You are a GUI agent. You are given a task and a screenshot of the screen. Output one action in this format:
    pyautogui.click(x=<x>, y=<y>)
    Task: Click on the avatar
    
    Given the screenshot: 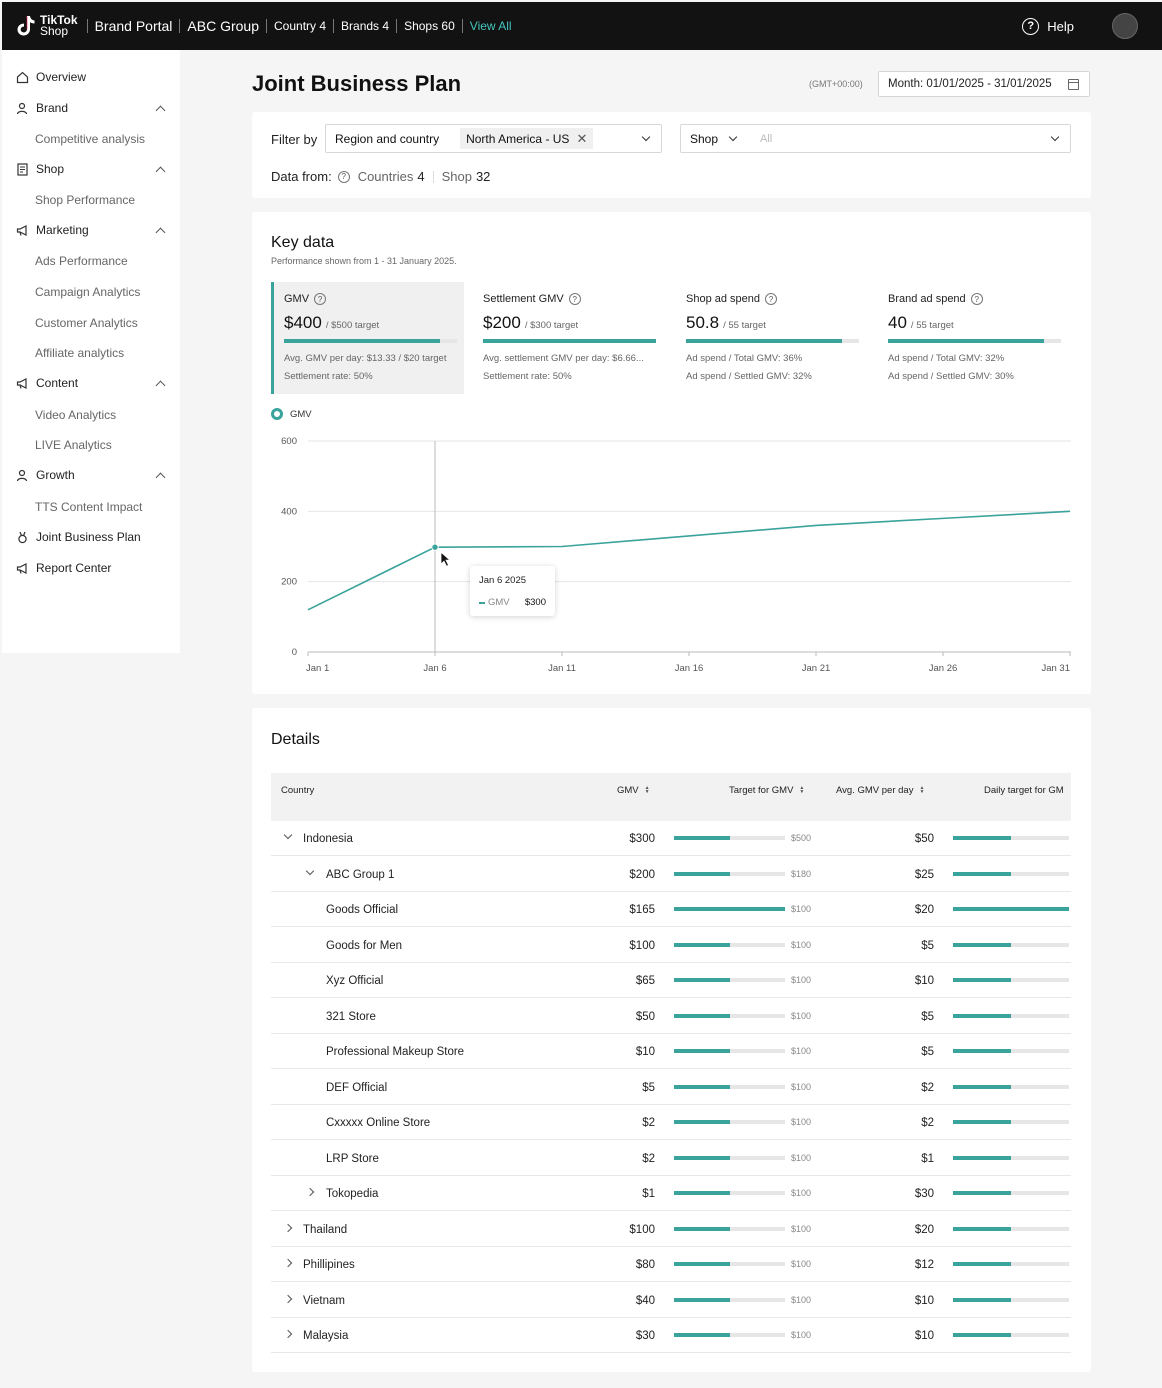 What is the action you would take?
    pyautogui.click(x=1125, y=26)
    